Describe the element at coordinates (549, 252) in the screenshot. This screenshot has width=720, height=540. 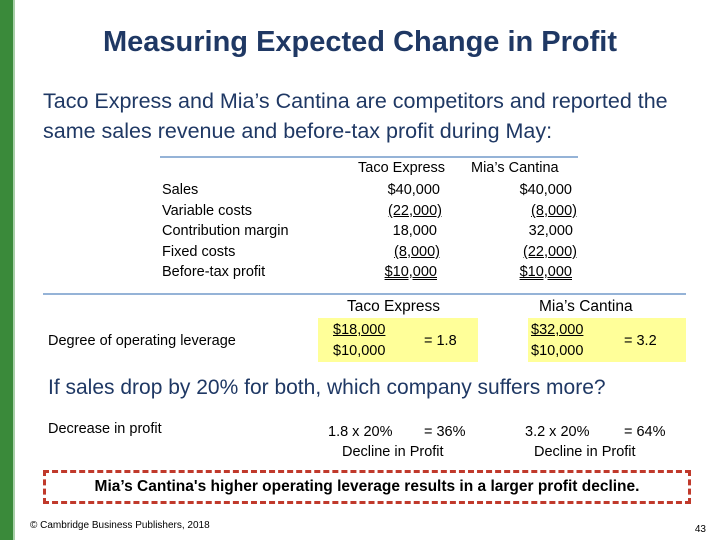
I see `mia-fixed: (22,000)` at that location.